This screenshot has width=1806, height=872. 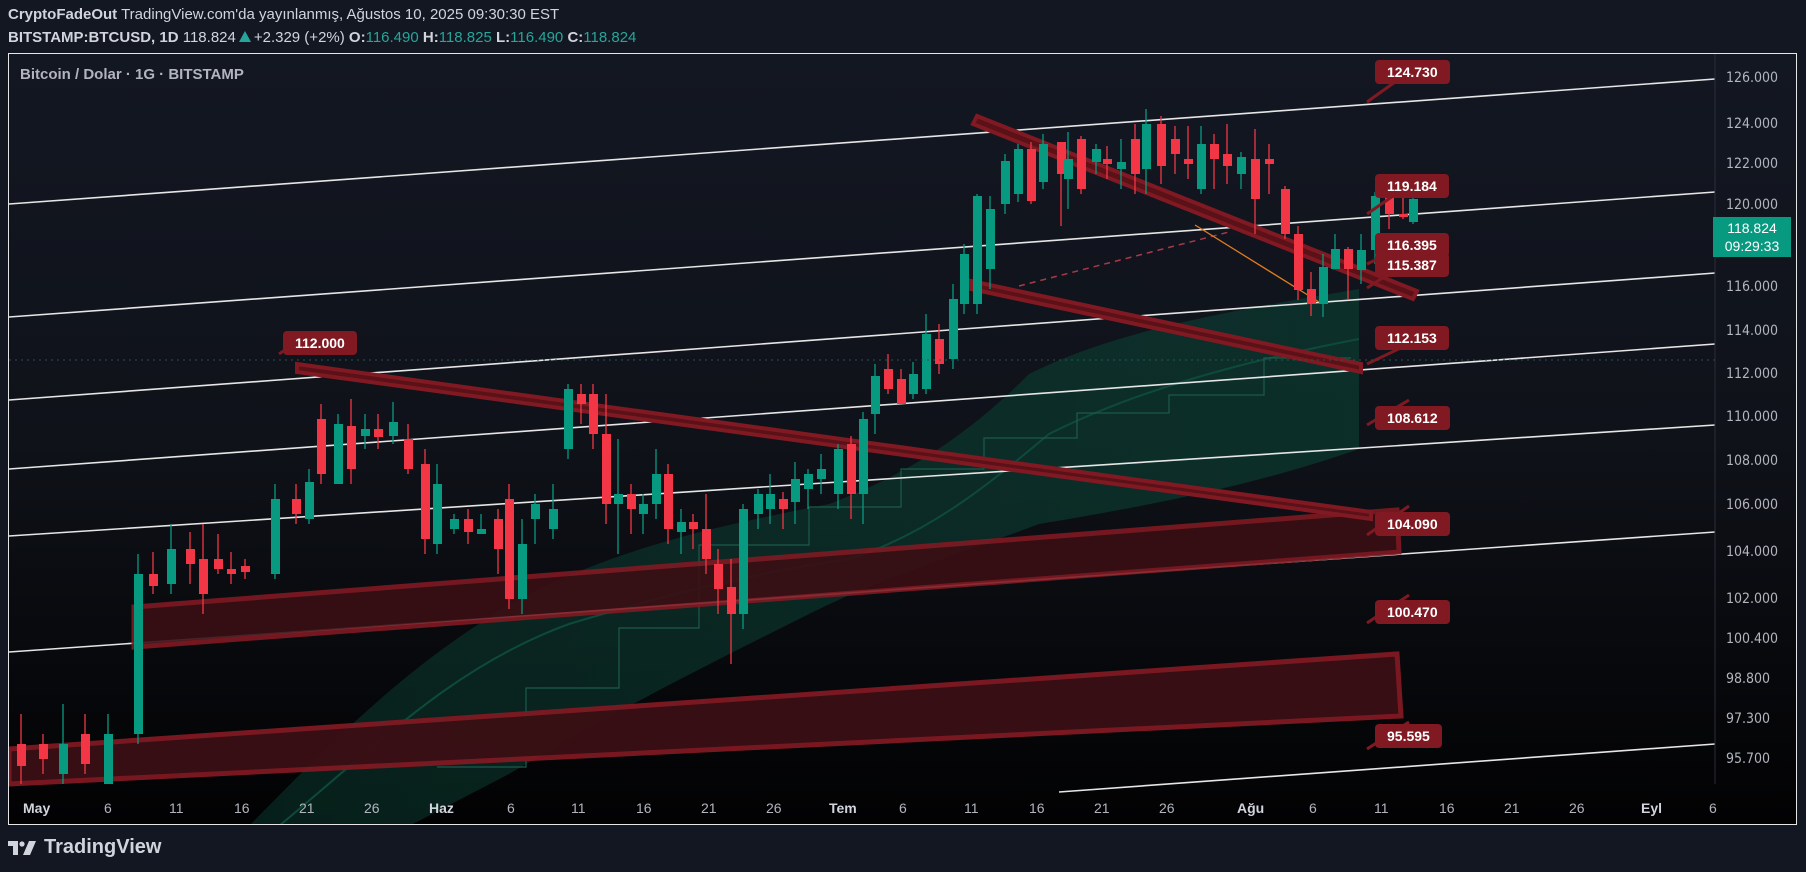 I want to click on price-callout: 95.595, so click(x=1408, y=736).